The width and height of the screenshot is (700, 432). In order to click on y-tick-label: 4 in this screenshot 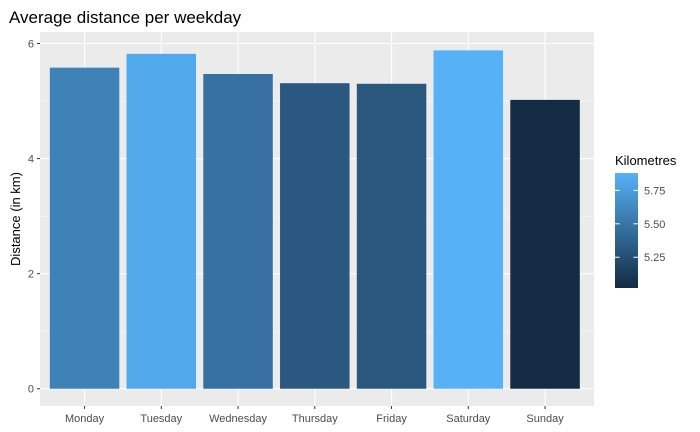, I will do `click(31, 160)`.